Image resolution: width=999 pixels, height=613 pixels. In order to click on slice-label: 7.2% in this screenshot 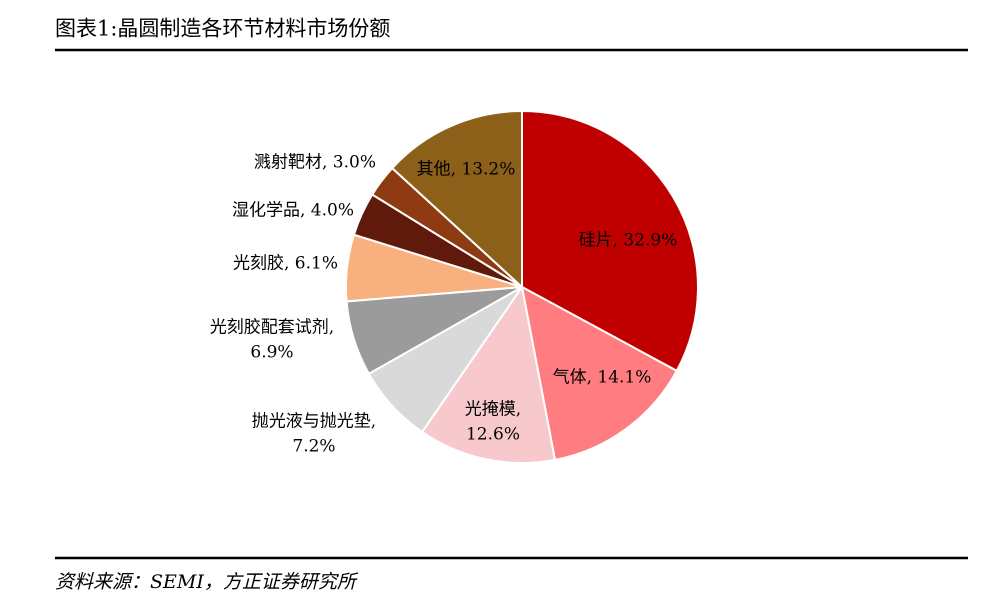, I will do `click(313, 447)`.